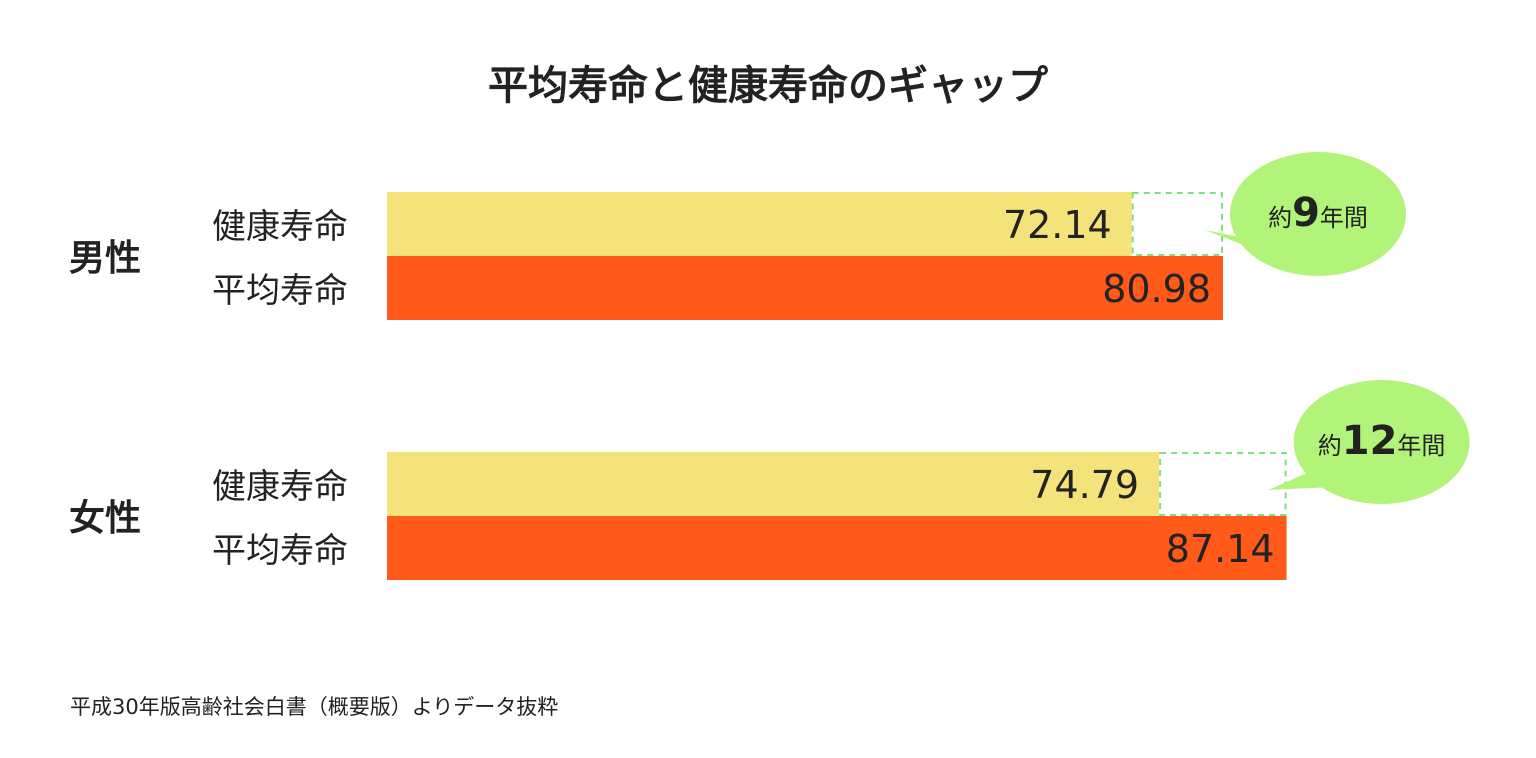 This screenshot has width=1536, height=758. I want to click on source-note: 平成30年版高齢社会白書（概要版）よりデータ抜粋, so click(314, 707).